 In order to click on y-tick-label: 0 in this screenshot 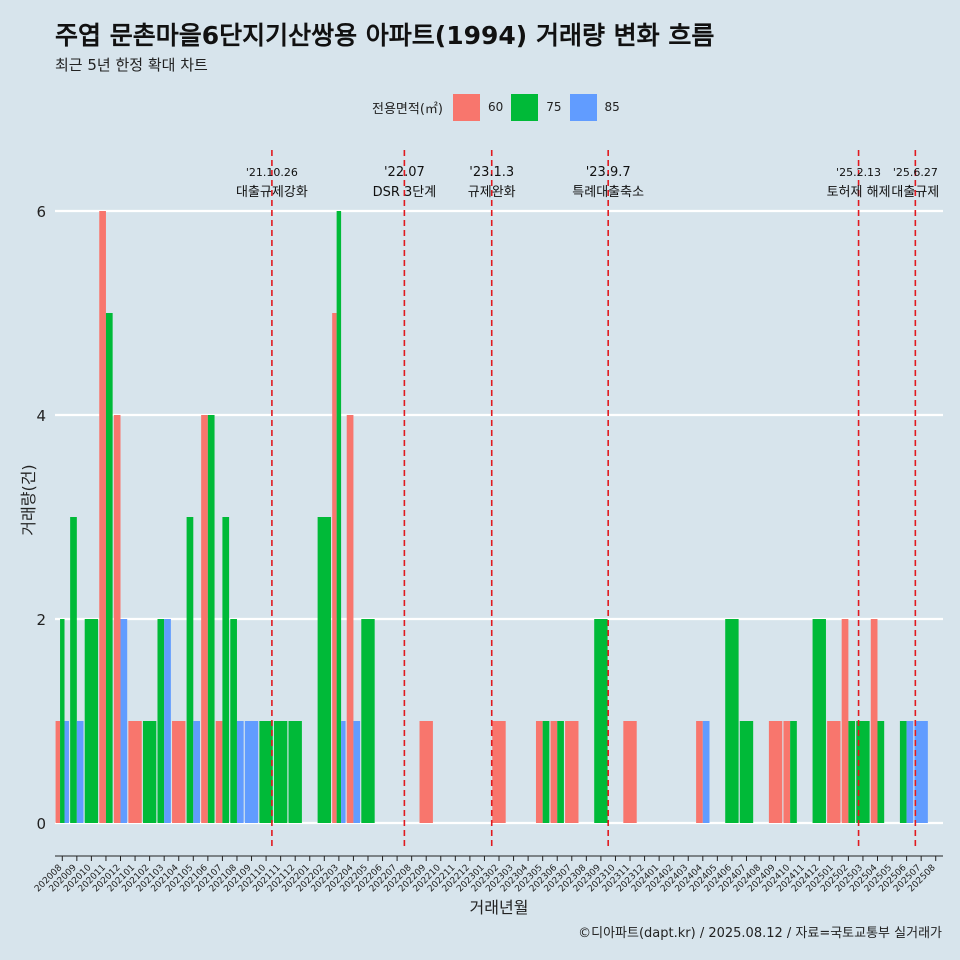, I will do `click(41, 824)`.